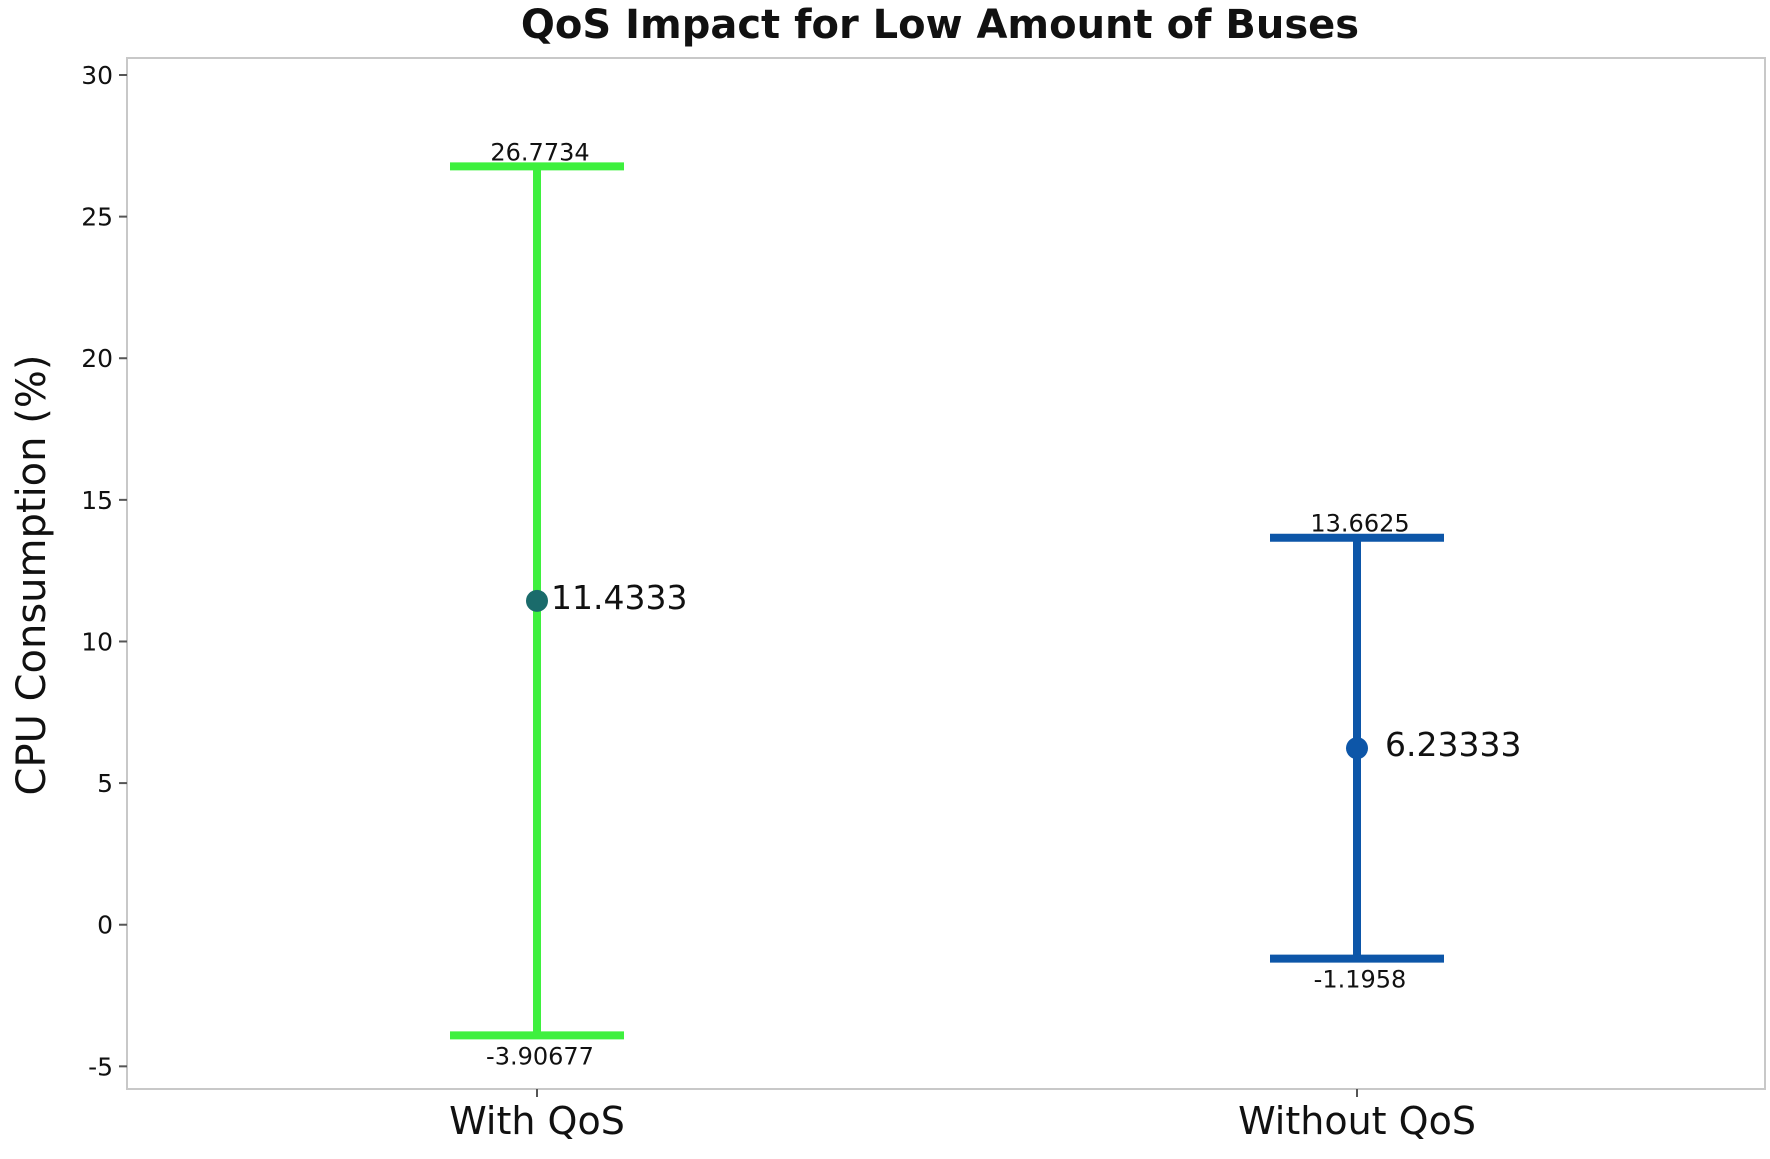  Describe the element at coordinates (32, 575) in the screenshot. I see `y-axis-label: CPU Consumption (%)` at that location.